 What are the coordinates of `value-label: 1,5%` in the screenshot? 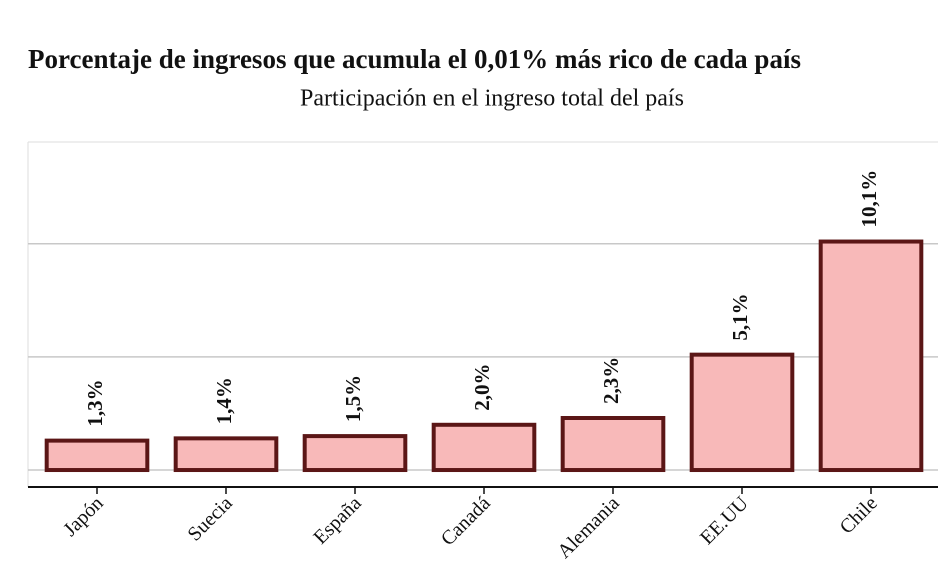 It's located at (353, 398).